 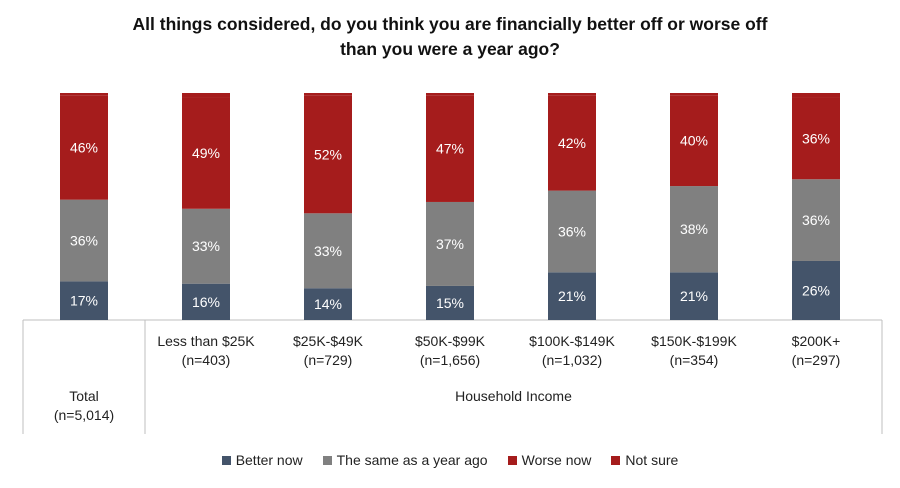 What do you see at coordinates (513, 396) in the screenshot?
I see `group-label-household-income: Household Income` at bounding box center [513, 396].